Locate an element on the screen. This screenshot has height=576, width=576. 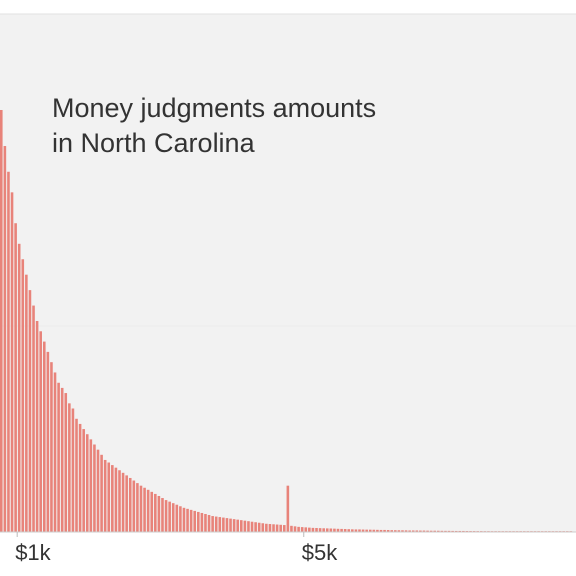
x-tick-label: $5k is located at coordinates (320, 552).